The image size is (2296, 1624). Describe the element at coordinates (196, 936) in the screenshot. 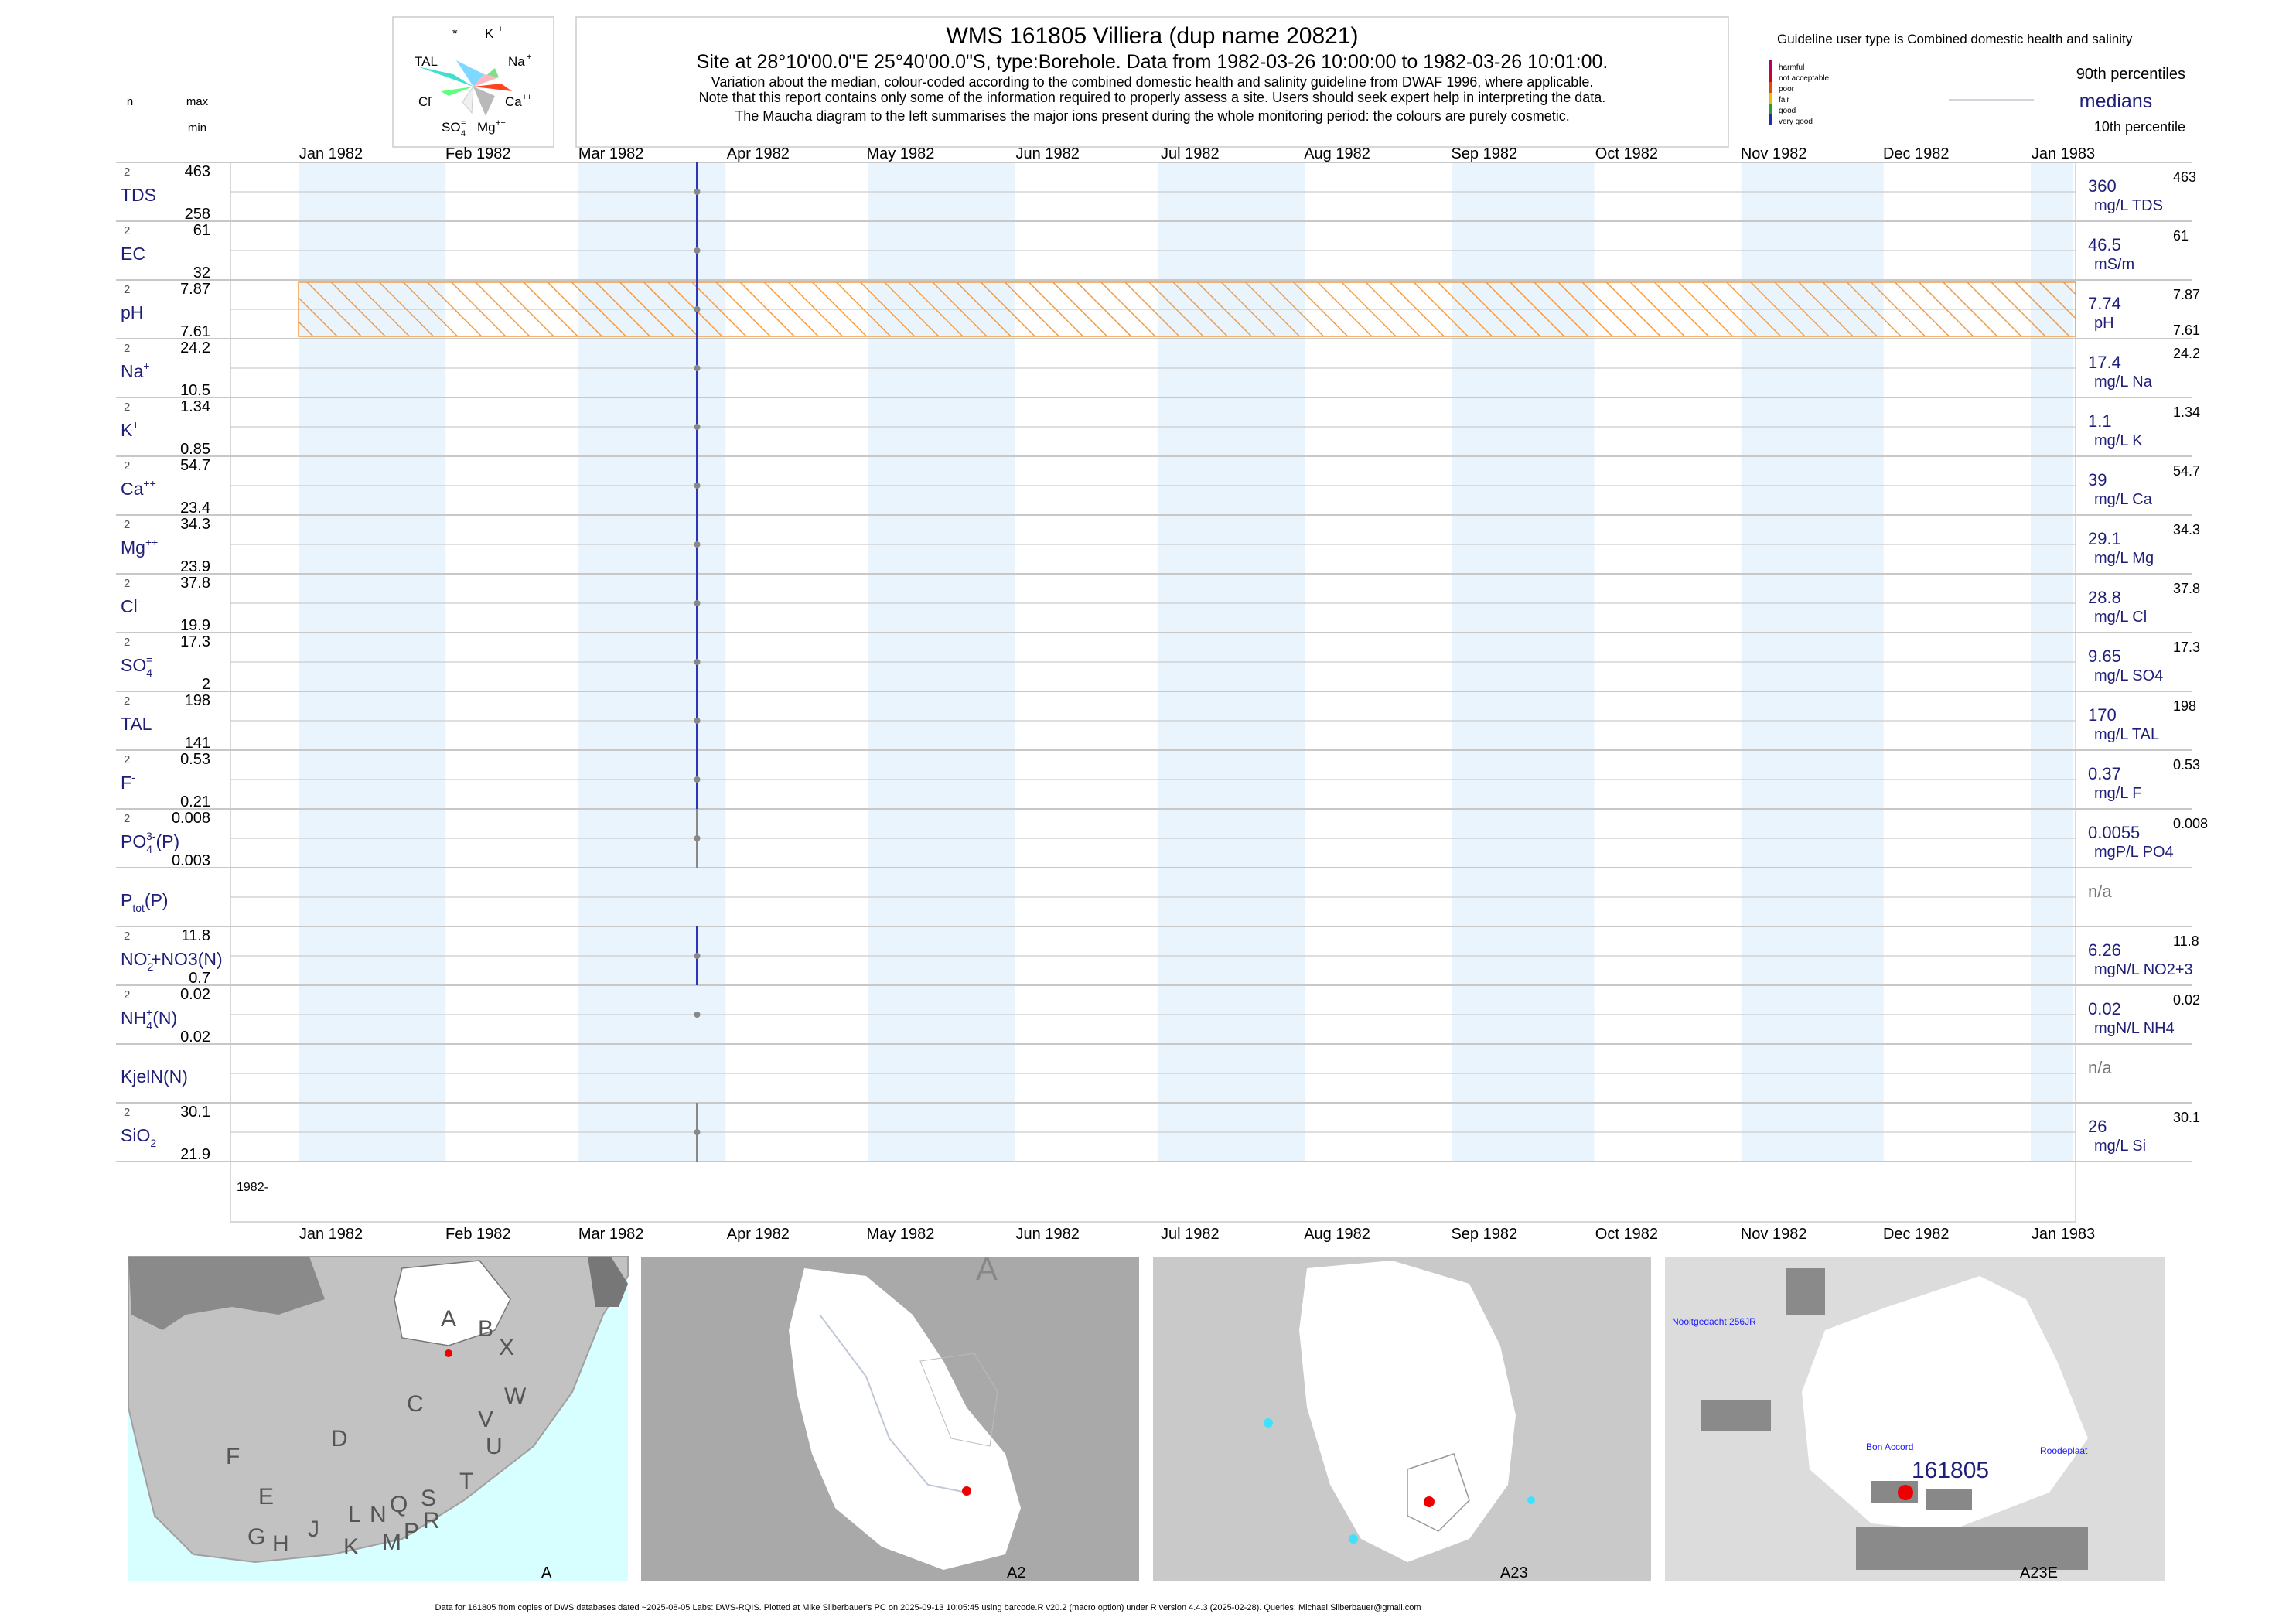

I see `row-max: 11.8` at that location.